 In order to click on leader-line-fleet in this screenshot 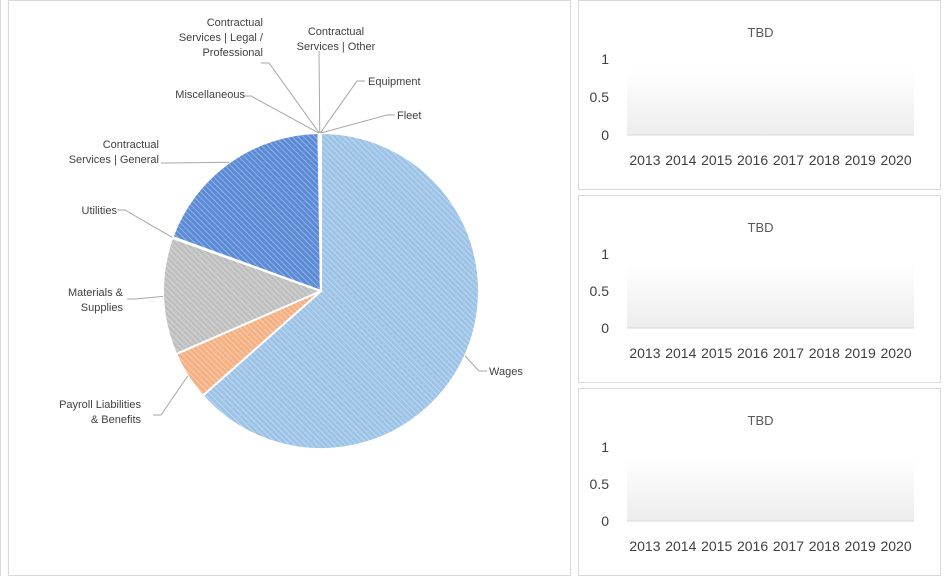, I will do `click(358, 124)`.